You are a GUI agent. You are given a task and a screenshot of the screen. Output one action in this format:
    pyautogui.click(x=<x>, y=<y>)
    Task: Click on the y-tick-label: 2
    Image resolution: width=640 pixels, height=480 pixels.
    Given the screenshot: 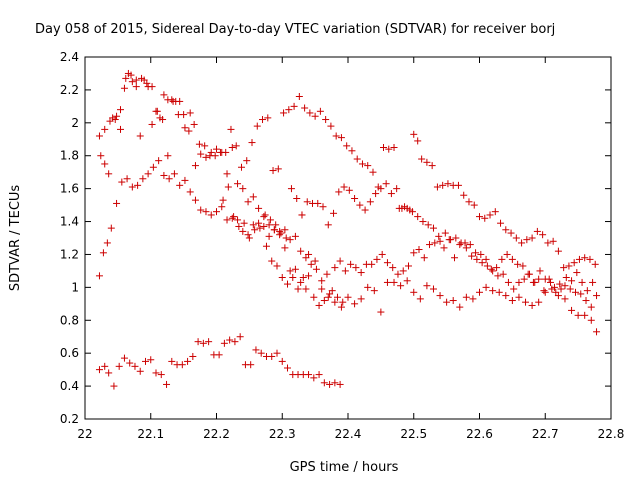 What is the action you would take?
    pyautogui.click(x=75, y=123)
    